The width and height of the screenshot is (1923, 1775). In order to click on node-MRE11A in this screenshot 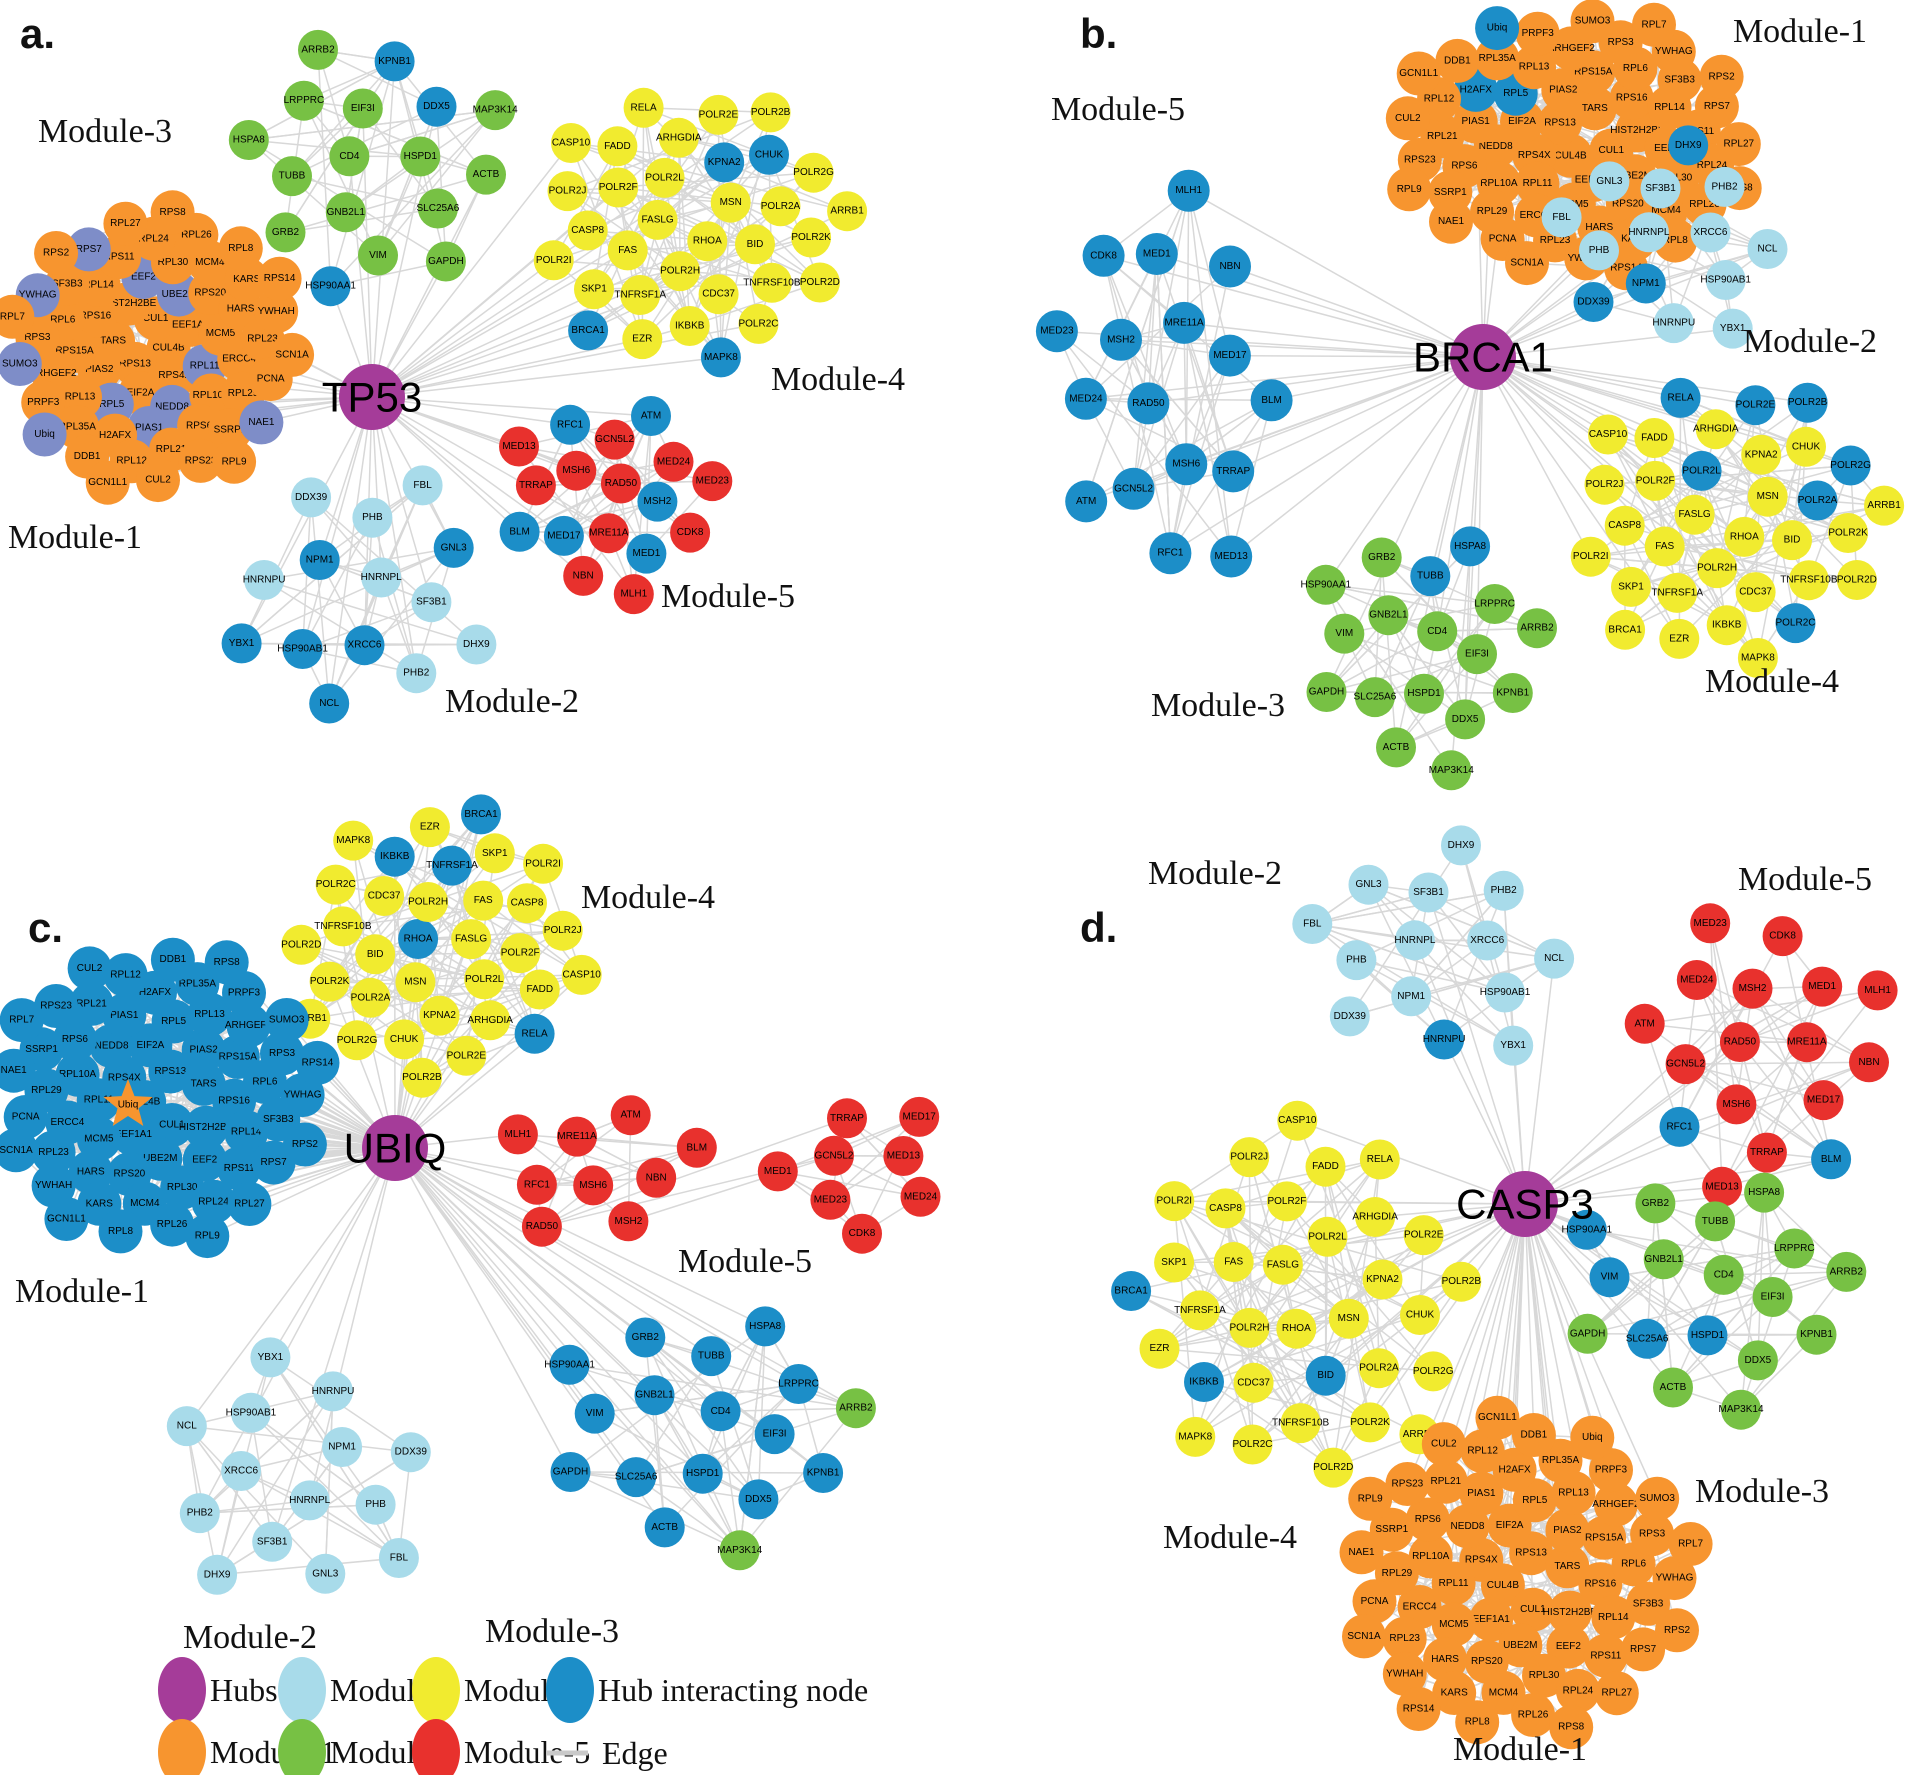, I will do `click(608, 533)`.